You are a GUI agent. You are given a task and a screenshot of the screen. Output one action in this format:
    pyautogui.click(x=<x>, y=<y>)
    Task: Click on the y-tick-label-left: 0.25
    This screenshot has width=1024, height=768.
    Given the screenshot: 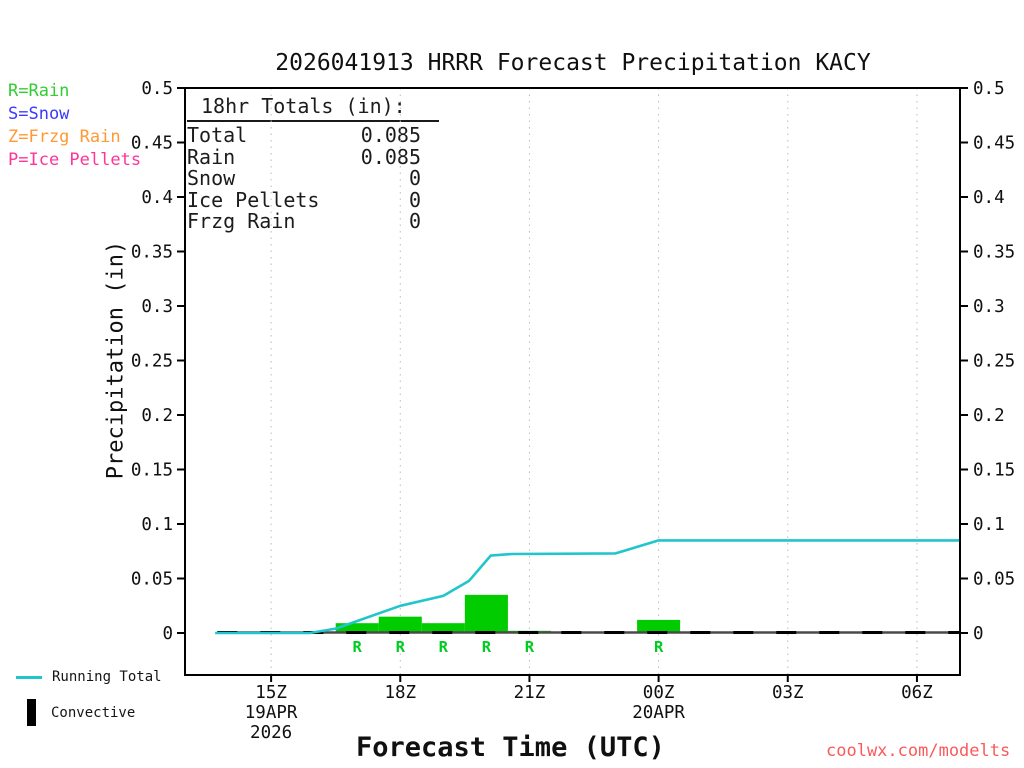 What is the action you would take?
    pyautogui.click(x=152, y=362)
    